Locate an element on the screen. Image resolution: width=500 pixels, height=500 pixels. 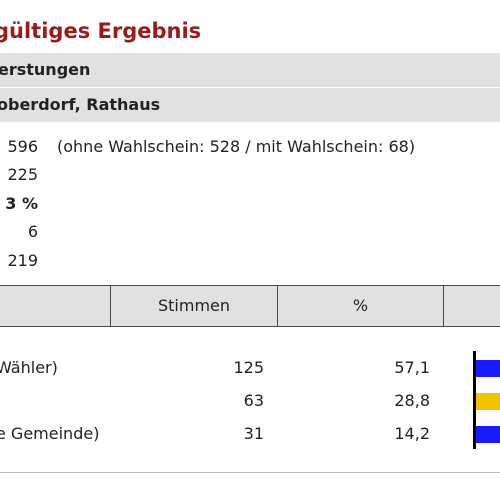
table-row: Wähler) 125 57,1 is located at coordinates (250, 368).